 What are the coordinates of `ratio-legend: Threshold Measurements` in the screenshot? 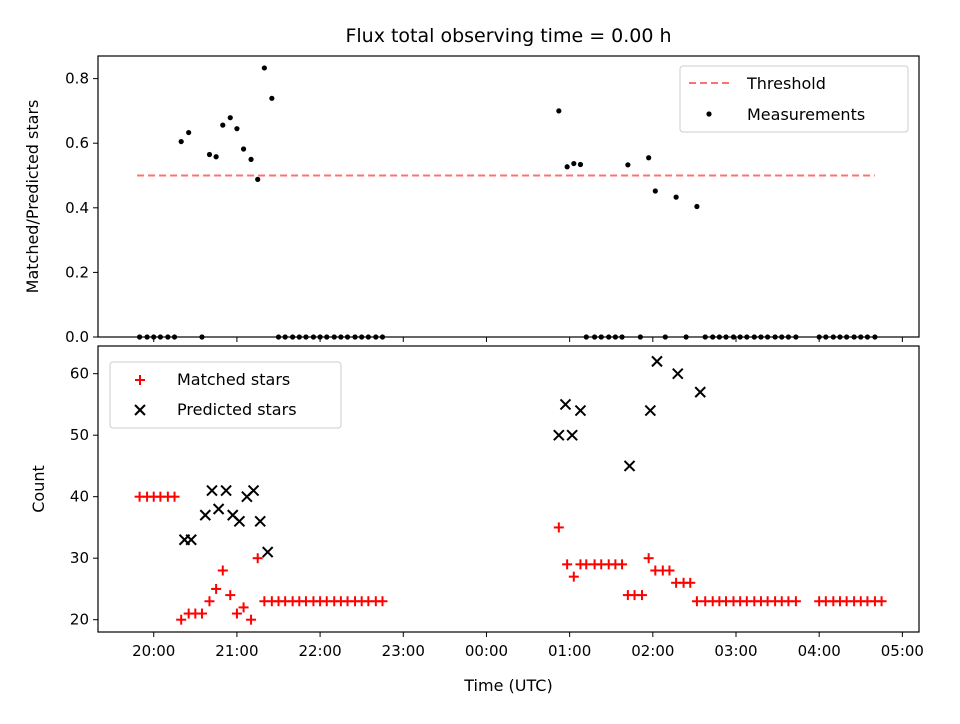 It's located at (794, 99).